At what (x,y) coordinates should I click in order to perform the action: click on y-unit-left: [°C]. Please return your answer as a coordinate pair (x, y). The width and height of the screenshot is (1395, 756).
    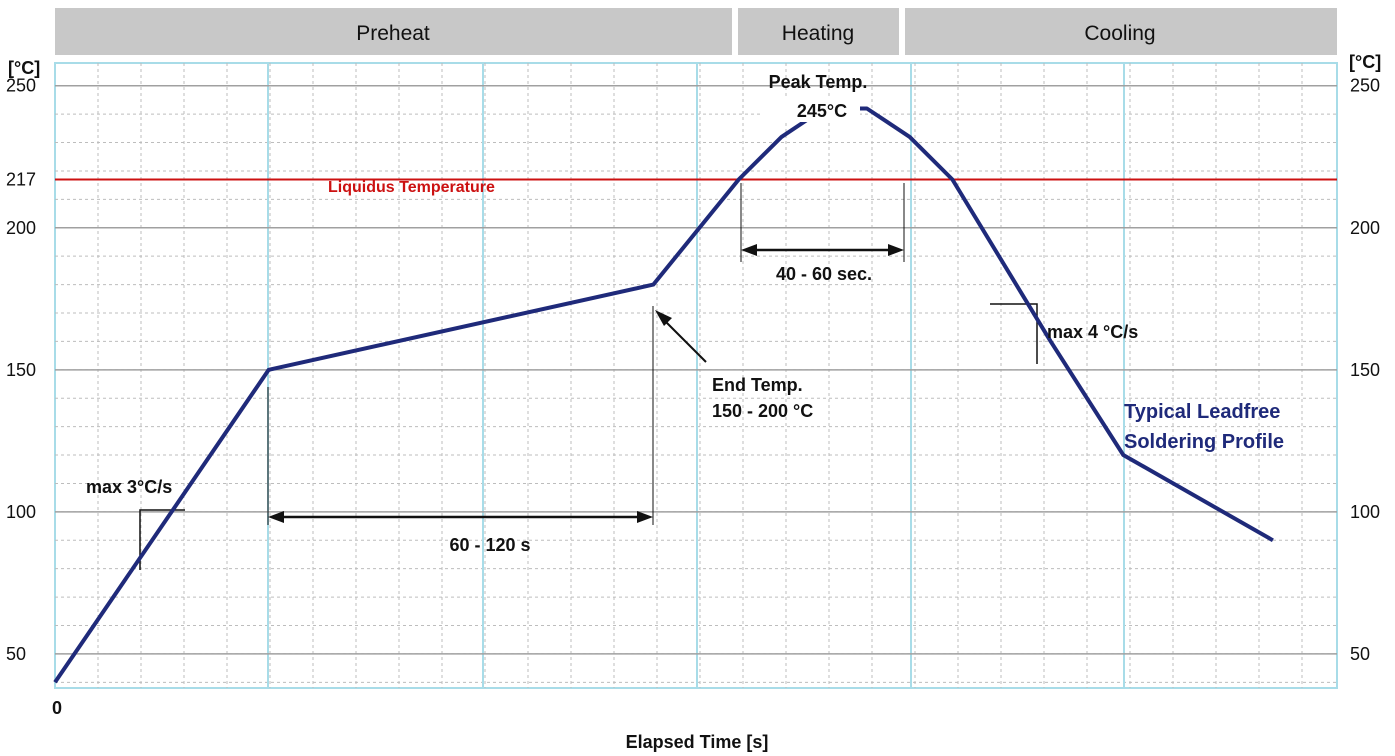
    Looking at the image, I should click on (24, 68).